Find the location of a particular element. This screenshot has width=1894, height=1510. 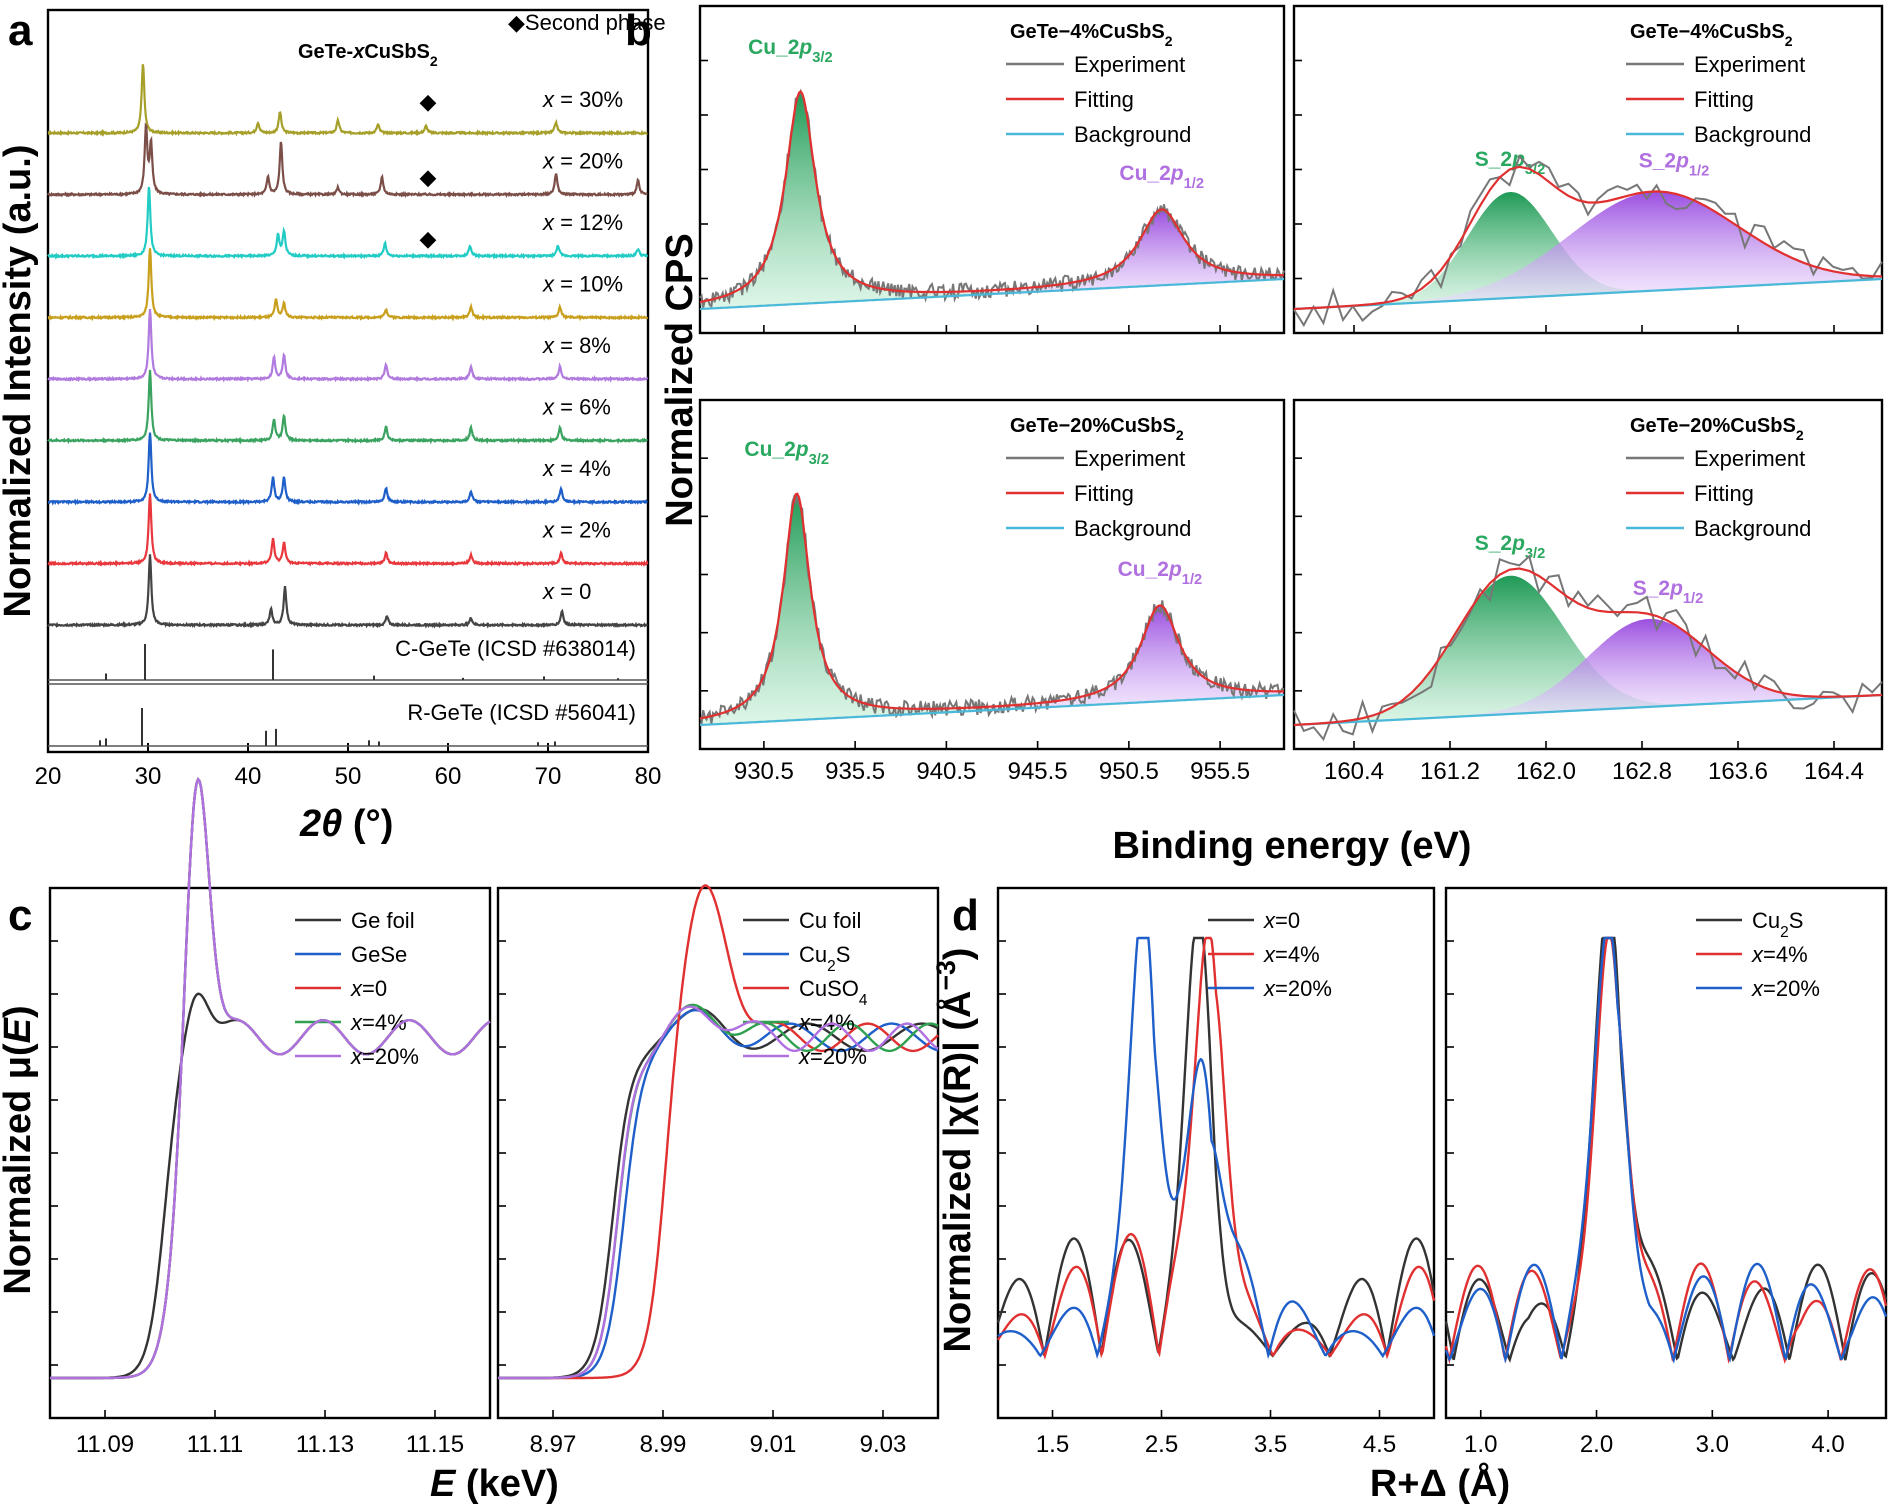

peak-label-b: Cu_2p3/2 is located at coordinates (790, 51).